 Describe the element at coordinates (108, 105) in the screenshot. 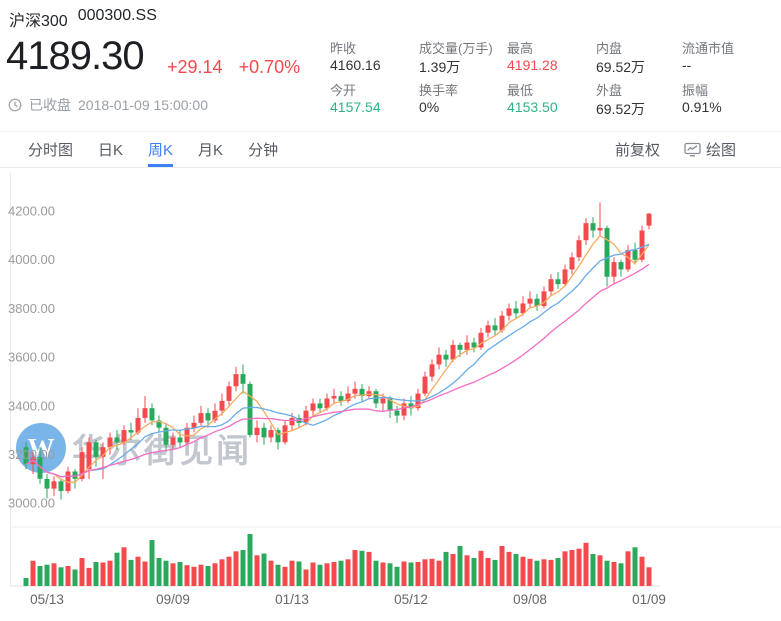

I see `market-status-row: 已收盘 2018-01-09 15:00:00` at that location.